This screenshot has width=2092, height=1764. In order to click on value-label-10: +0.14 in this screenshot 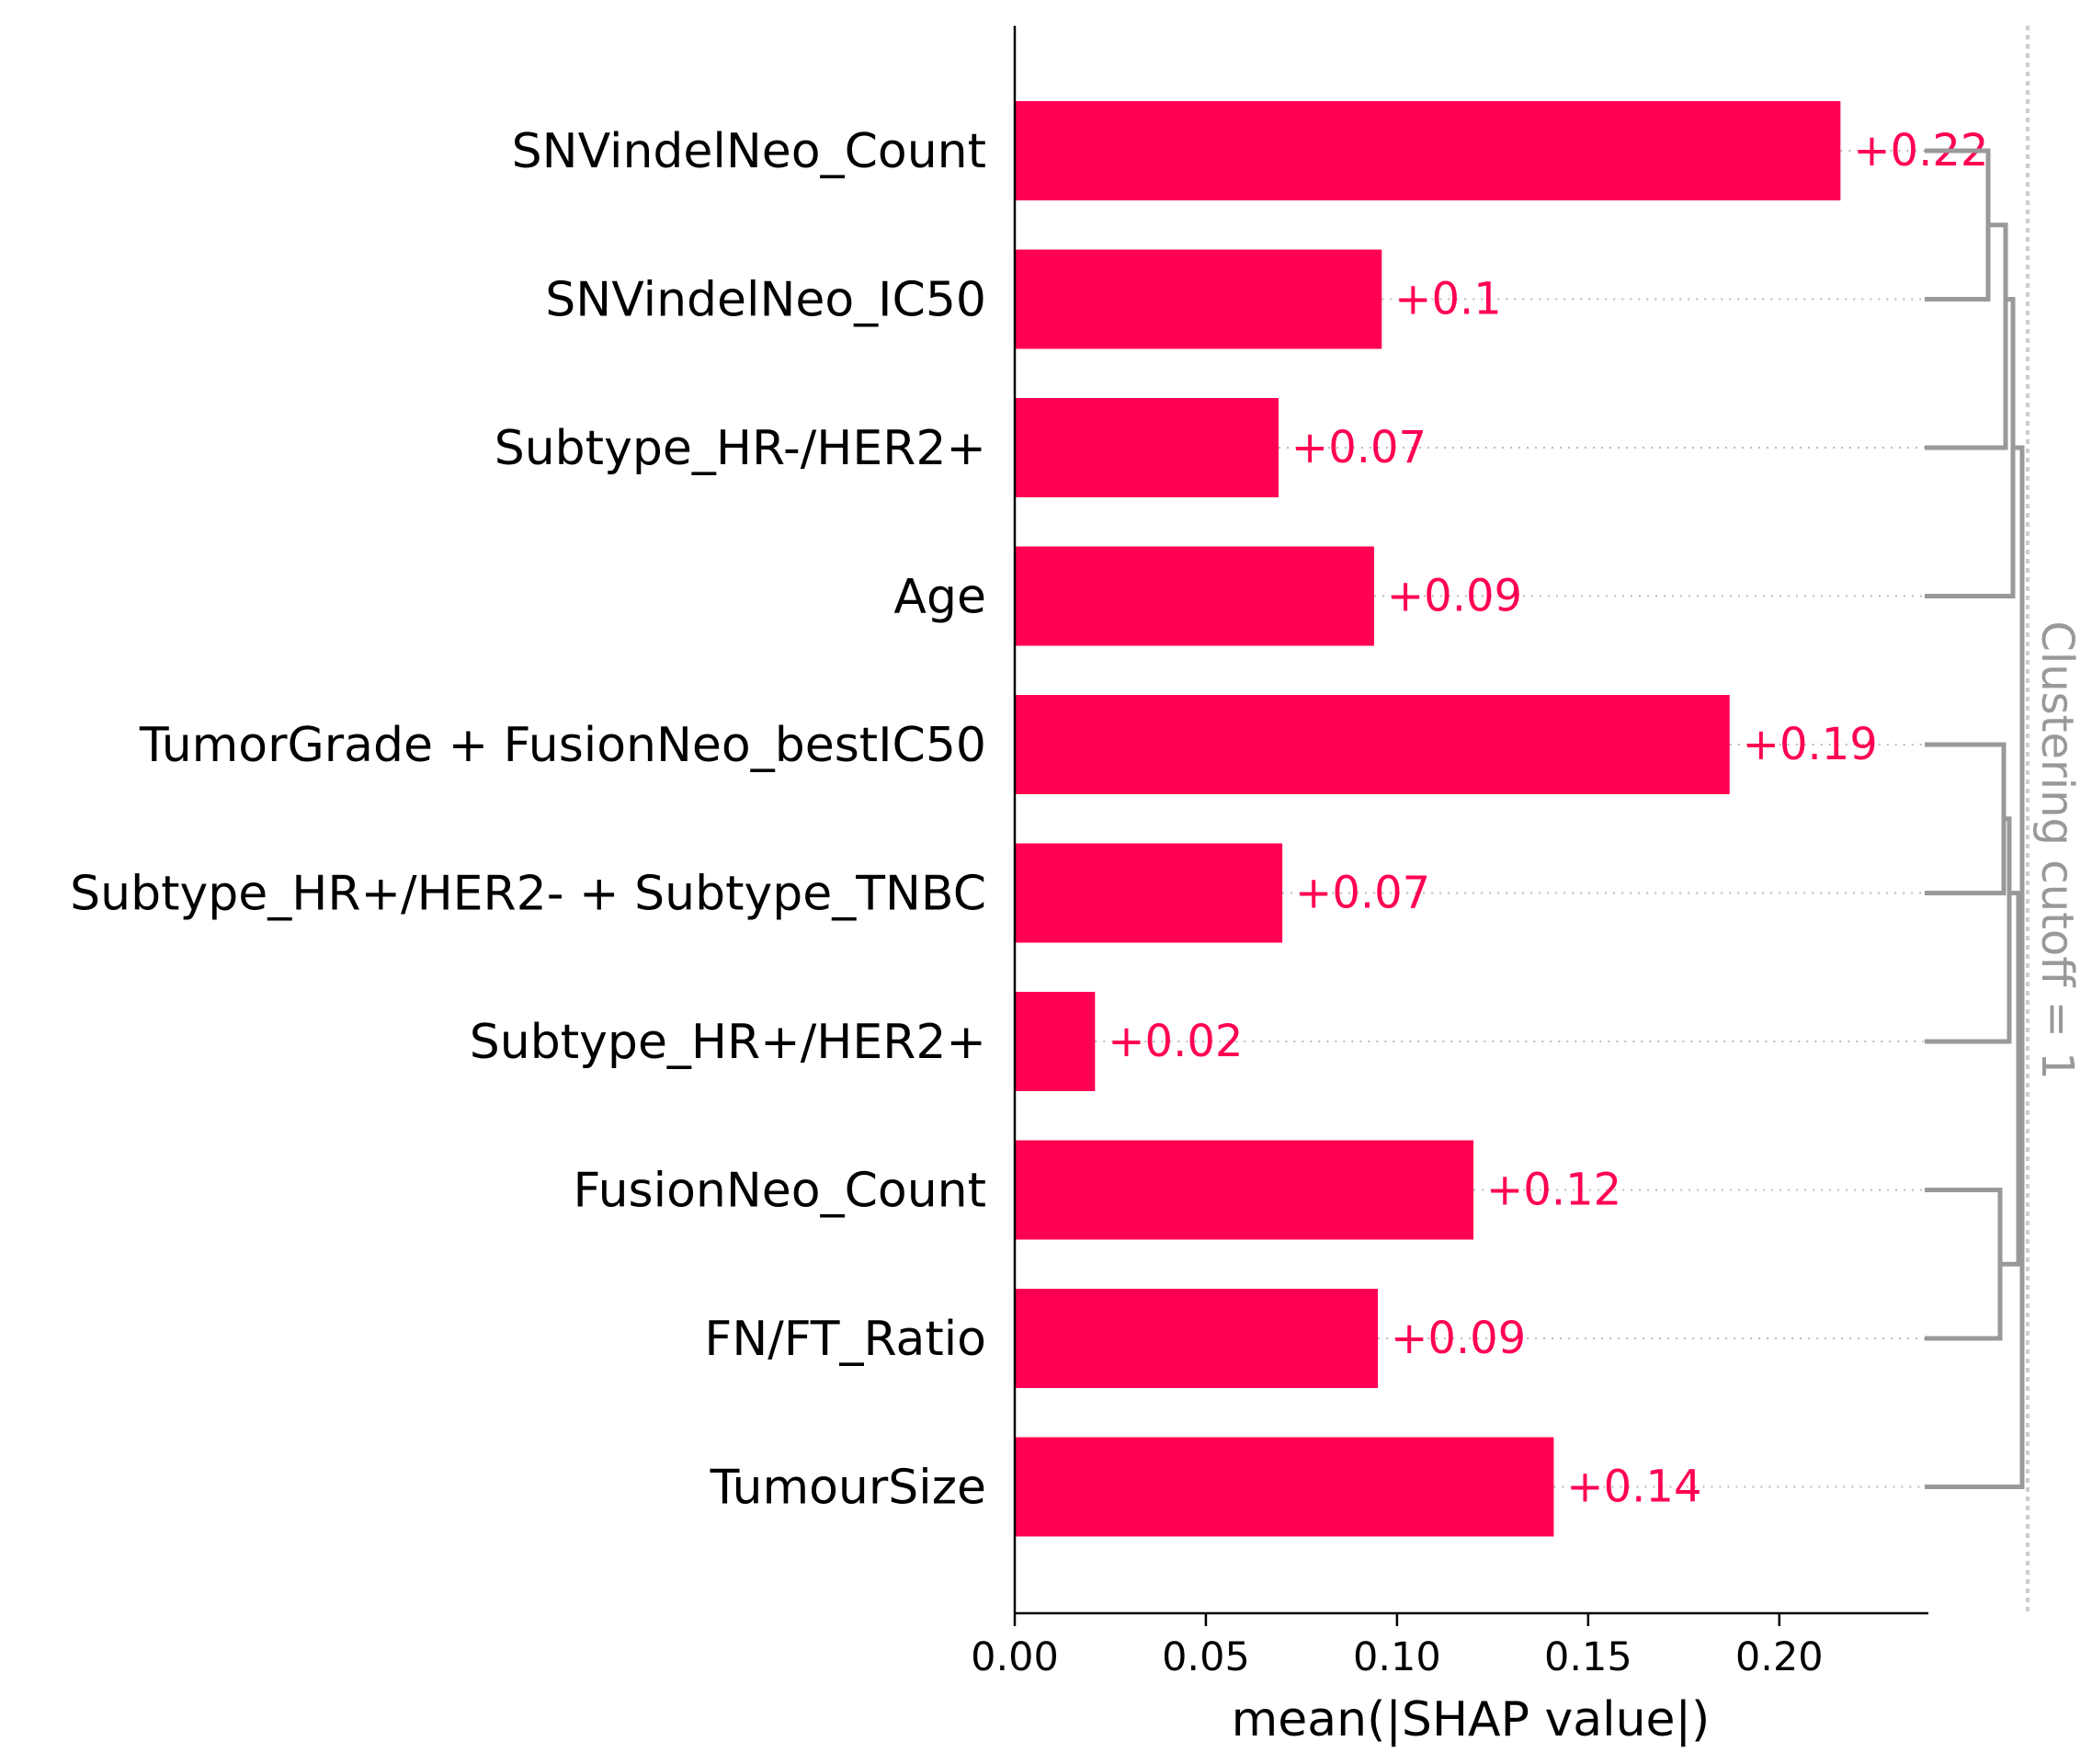, I will do `click(1634, 1487)`.